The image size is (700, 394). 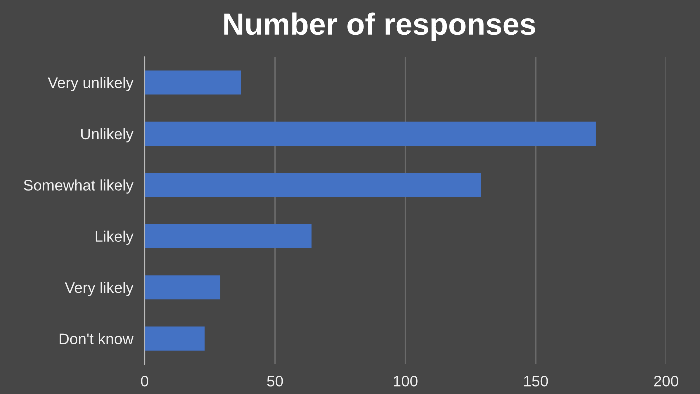 I want to click on y-tick-label: Likely, so click(x=115, y=238).